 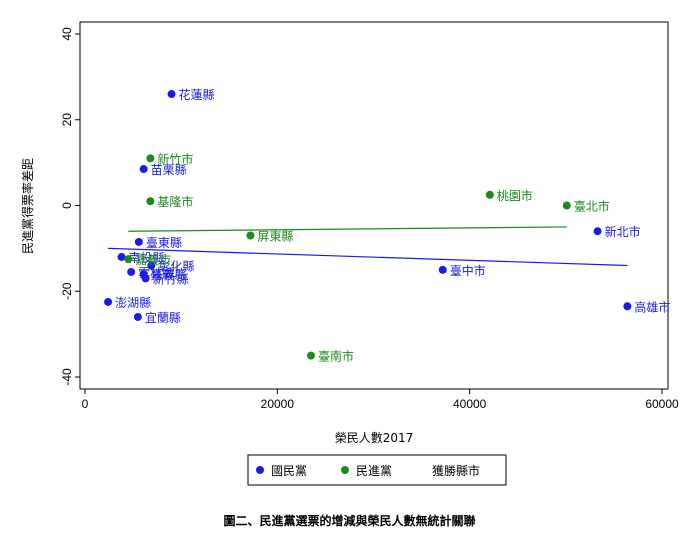 What do you see at coordinates (163, 317) in the screenshot?
I see `point-label: 宜蘭縣` at bounding box center [163, 317].